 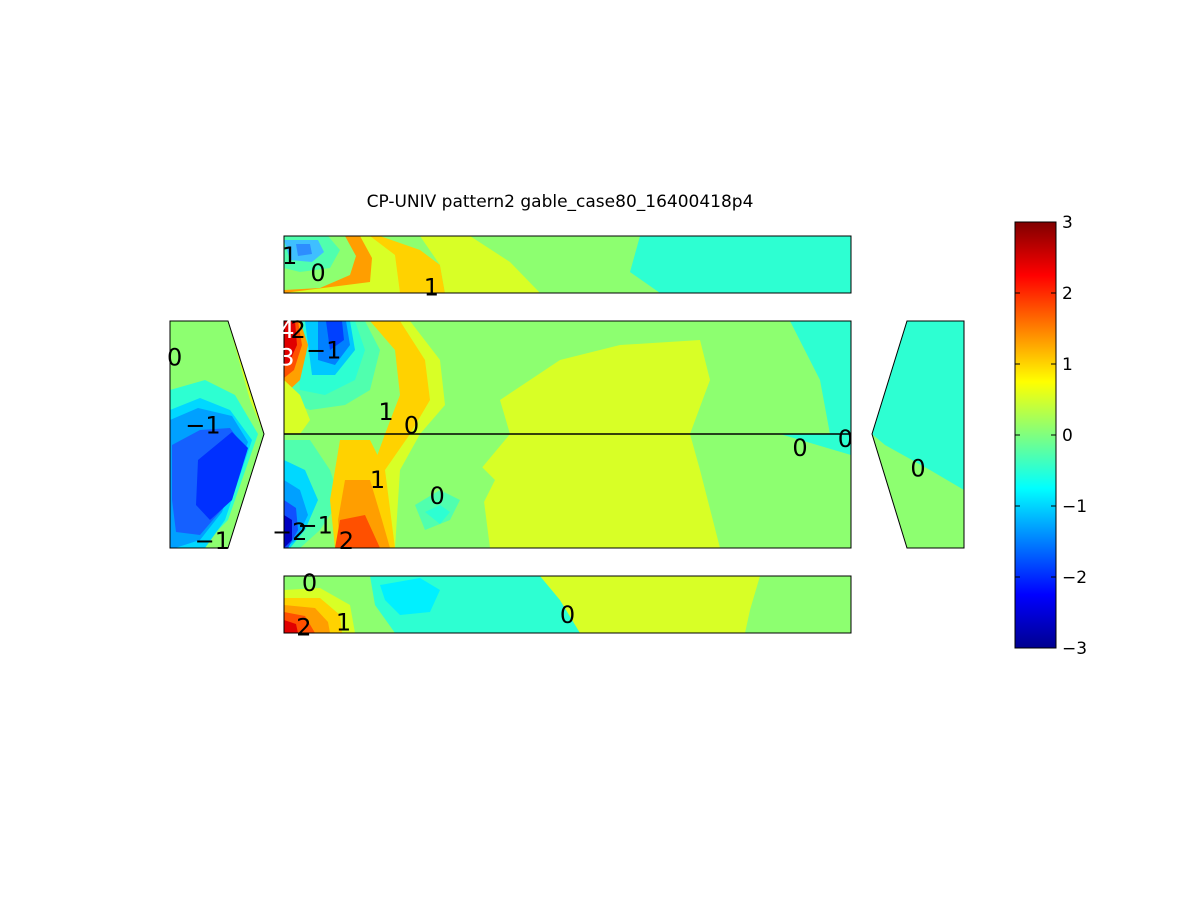 I want to click on colorbar-tick-label-4: −1, so click(x=1074, y=507).